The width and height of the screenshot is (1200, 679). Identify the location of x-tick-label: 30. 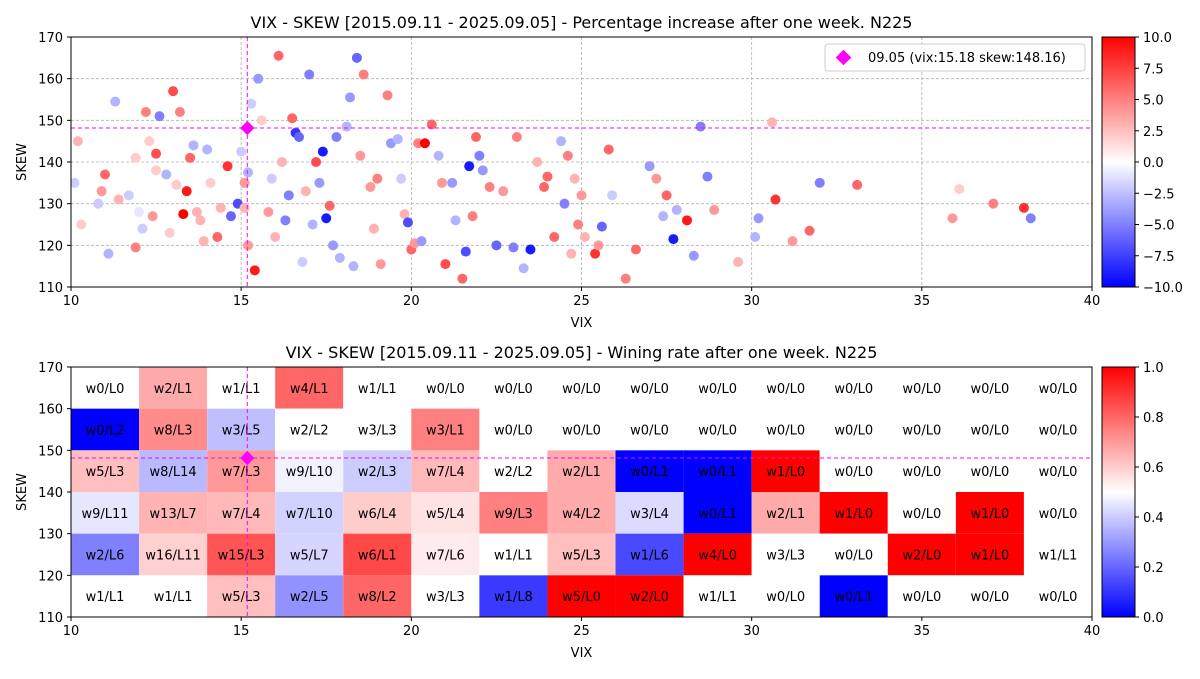
(751, 301).